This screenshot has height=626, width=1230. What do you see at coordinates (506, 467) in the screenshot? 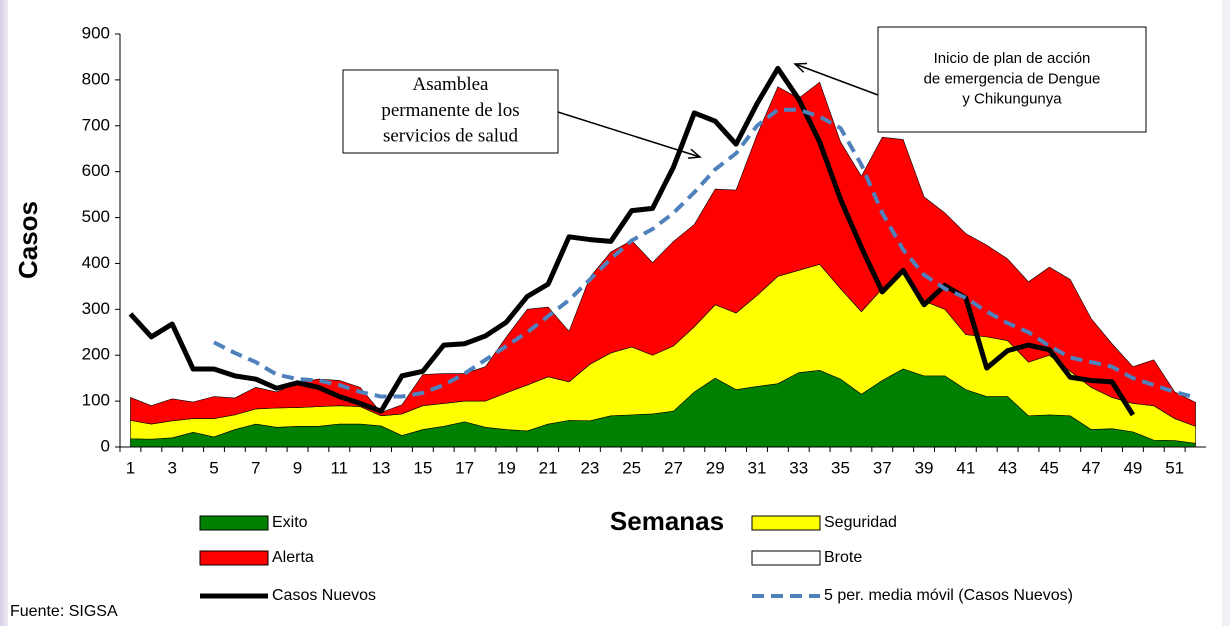
I see `x-tick-label: 19` at bounding box center [506, 467].